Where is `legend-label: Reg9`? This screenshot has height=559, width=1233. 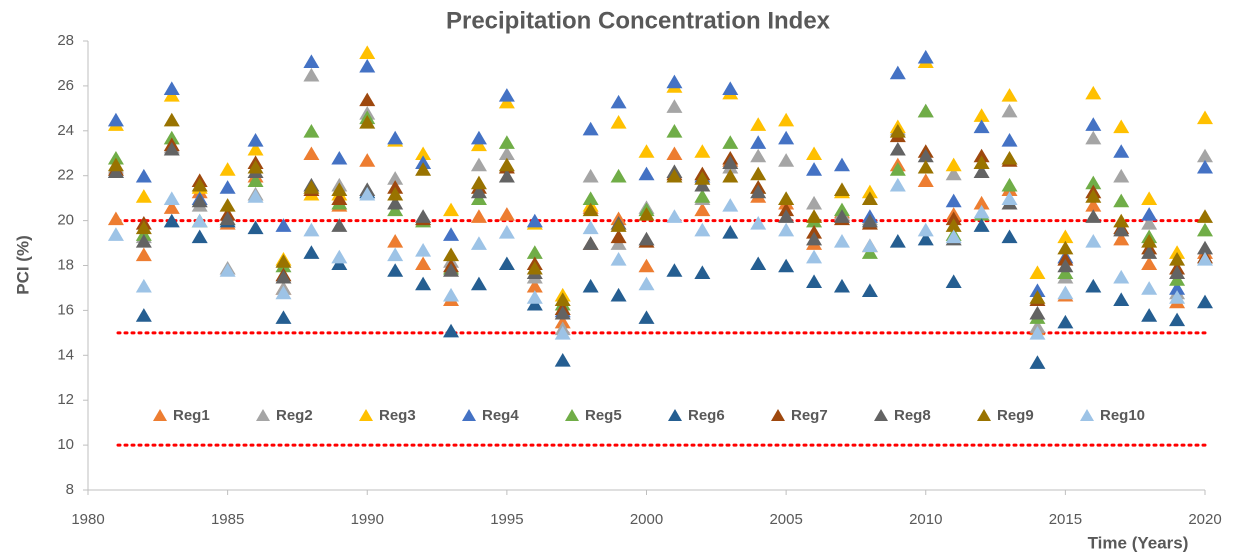 legend-label: Reg9 is located at coordinates (1015, 415).